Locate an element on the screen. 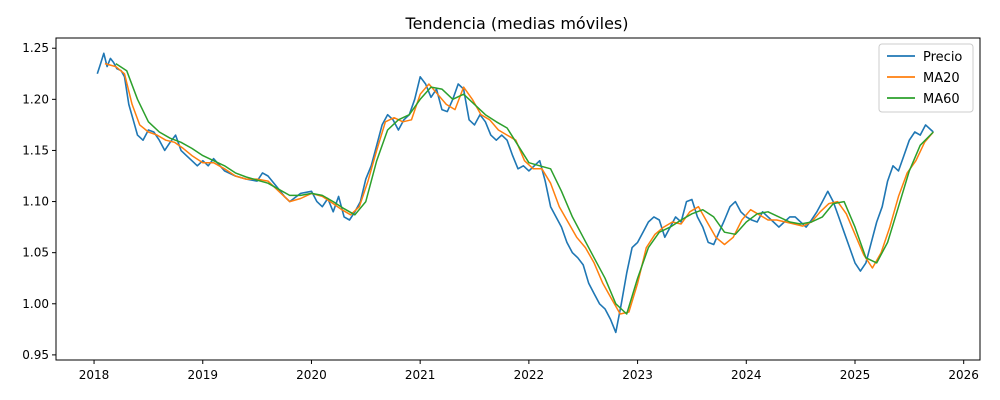 Image resolution: width=1000 pixels, height=400 pixels. x-tick-label: 2018 is located at coordinates (94, 375).